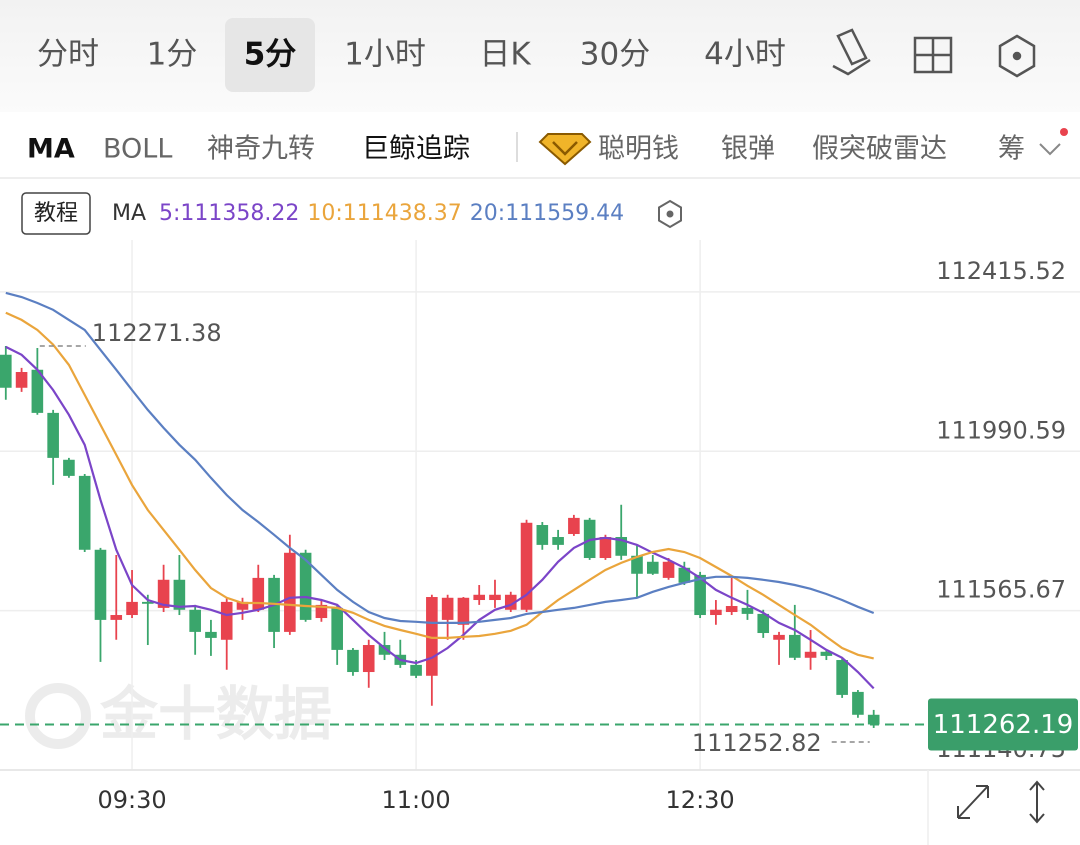 This screenshot has width=1080, height=845. What do you see at coordinates (157, 333) in the screenshot?
I see `high-label: 112271.38` at bounding box center [157, 333].